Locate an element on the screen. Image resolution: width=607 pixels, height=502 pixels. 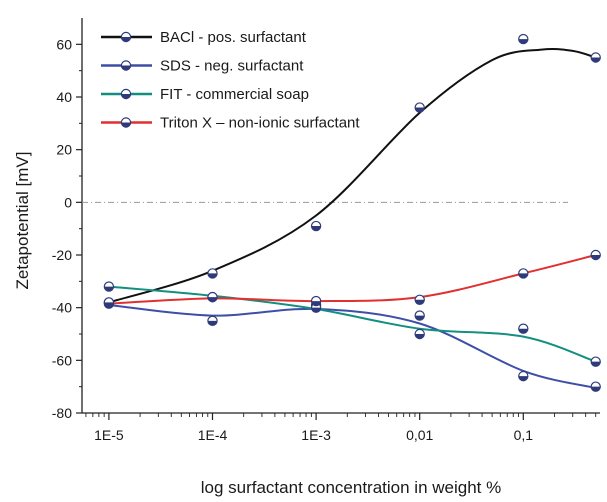
y-tick-label: 60 is located at coordinates (64, 44).